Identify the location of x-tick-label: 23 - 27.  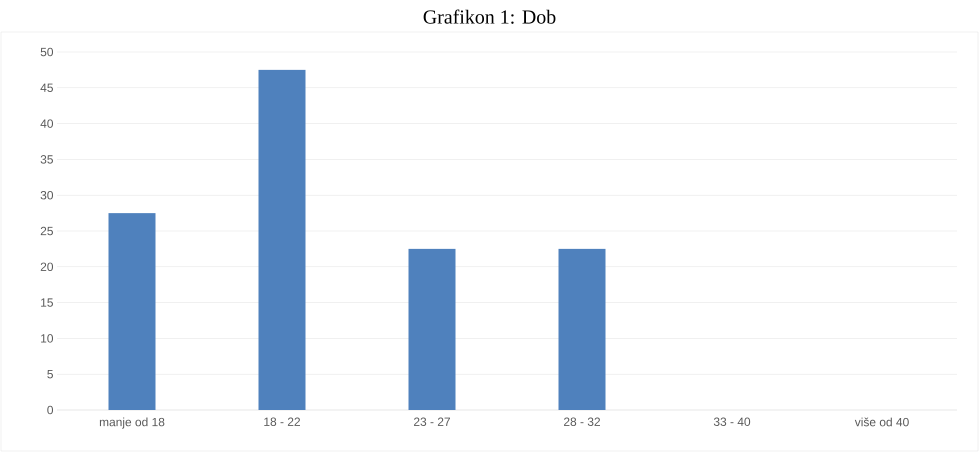
(432, 422).